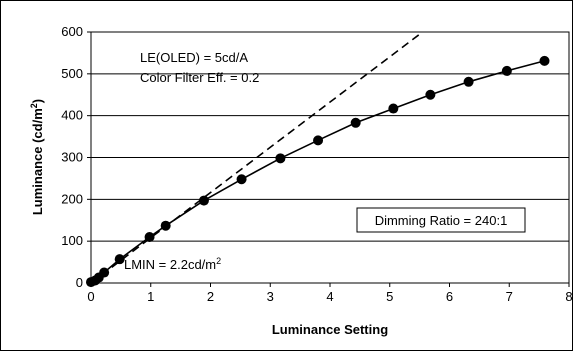 This screenshot has height=352, width=574. Describe the element at coordinates (330, 329) in the screenshot. I see `x-axis-title: Luminance Setting` at that location.